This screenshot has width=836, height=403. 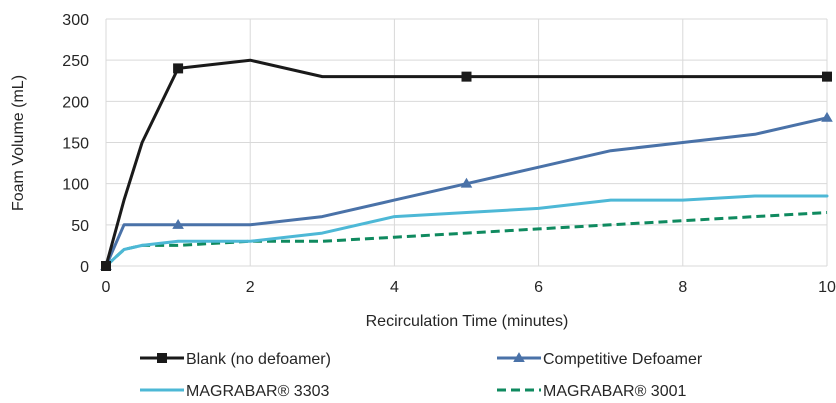 I want to click on legend-label: MAGRABAR® 3303, so click(x=258, y=391).